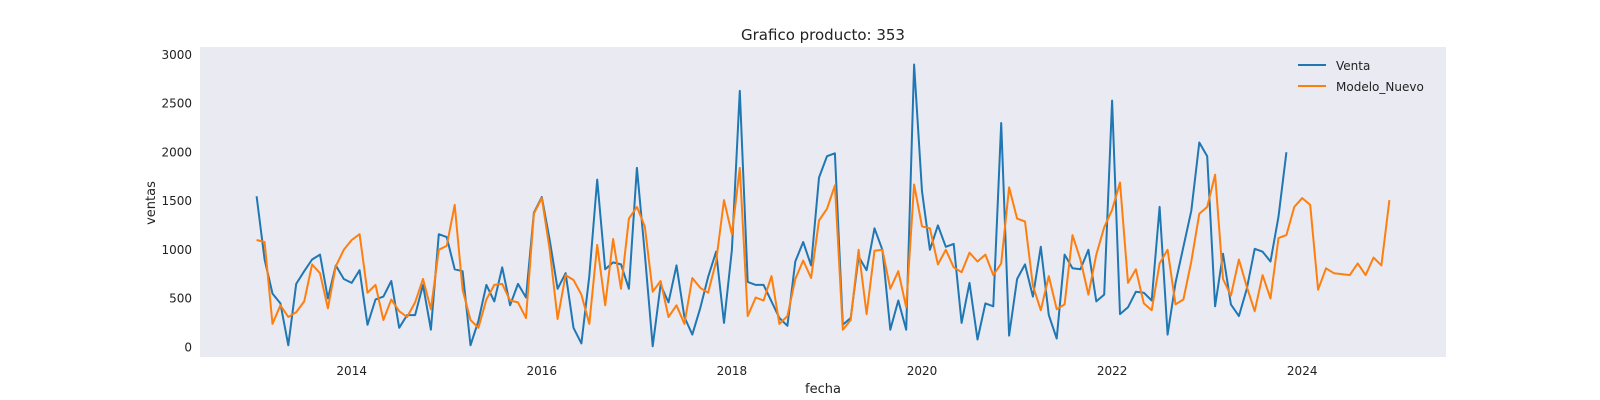 The width and height of the screenshot is (1600, 400). What do you see at coordinates (823, 35) in the screenshot?
I see `chart-title: Grafico producto: 353` at bounding box center [823, 35].